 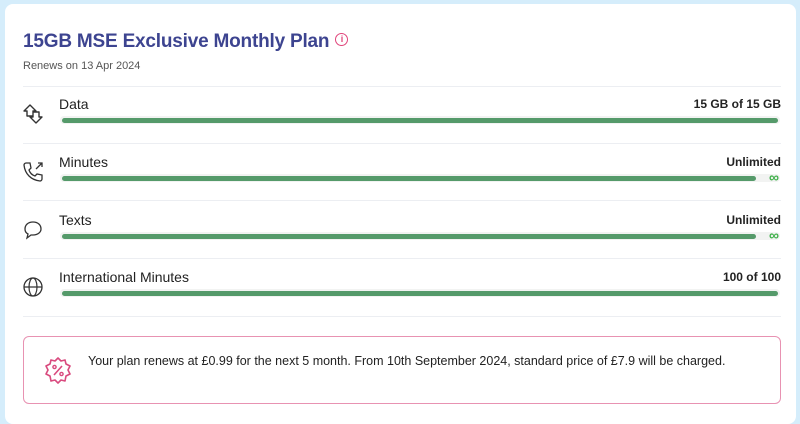 I want to click on usage-label: Minutes, so click(x=84, y=162).